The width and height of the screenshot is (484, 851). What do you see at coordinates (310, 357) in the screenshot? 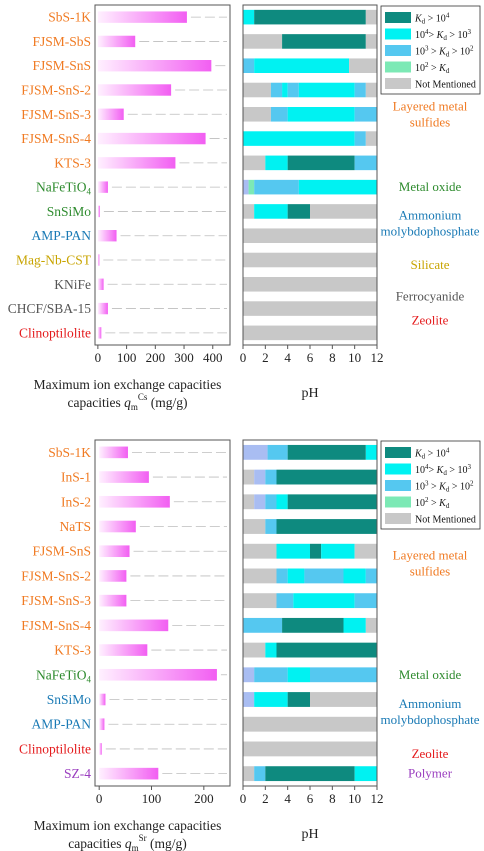
I see `x-tick-label: 6` at bounding box center [310, 357].